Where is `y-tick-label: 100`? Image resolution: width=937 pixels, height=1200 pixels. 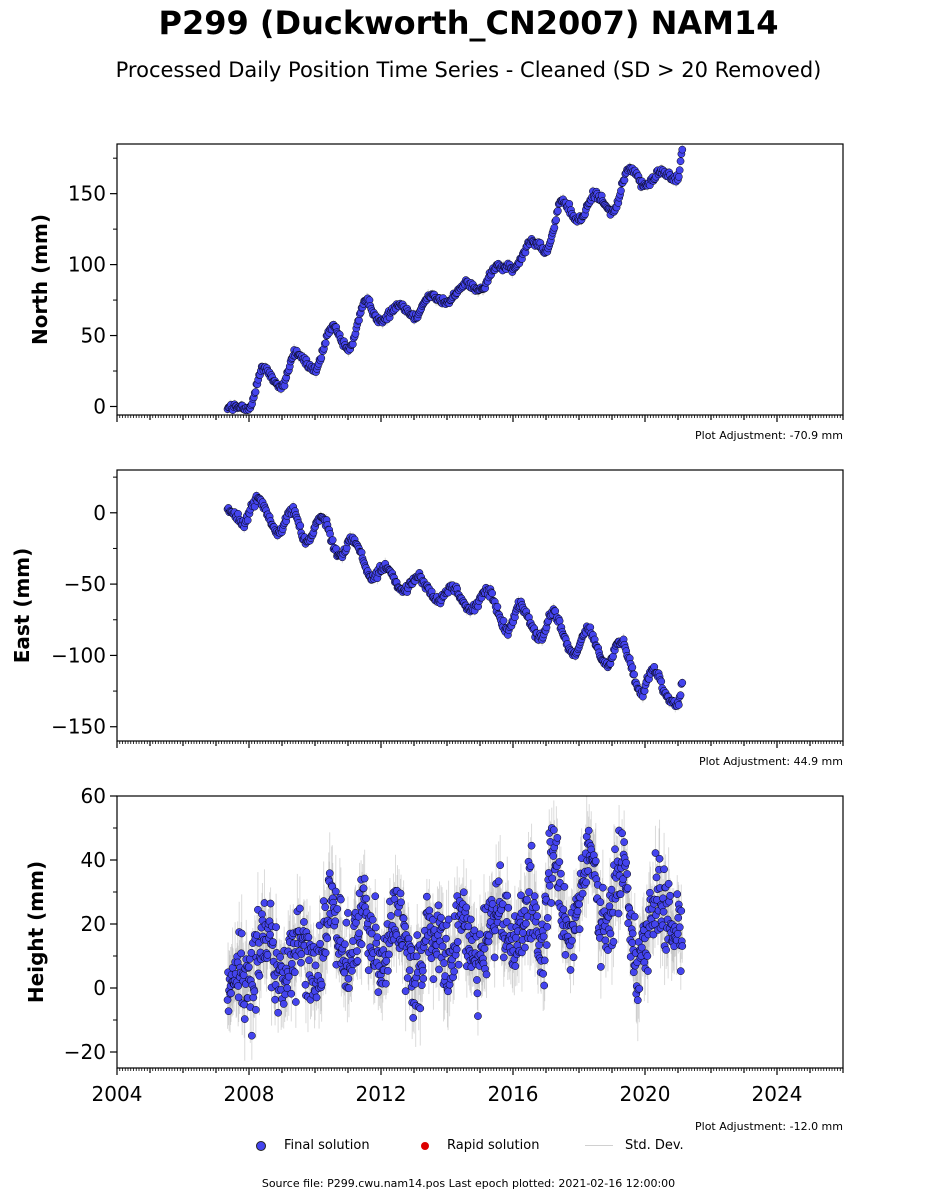
y-tick-label: 100 is located at coordinates (87, 265).